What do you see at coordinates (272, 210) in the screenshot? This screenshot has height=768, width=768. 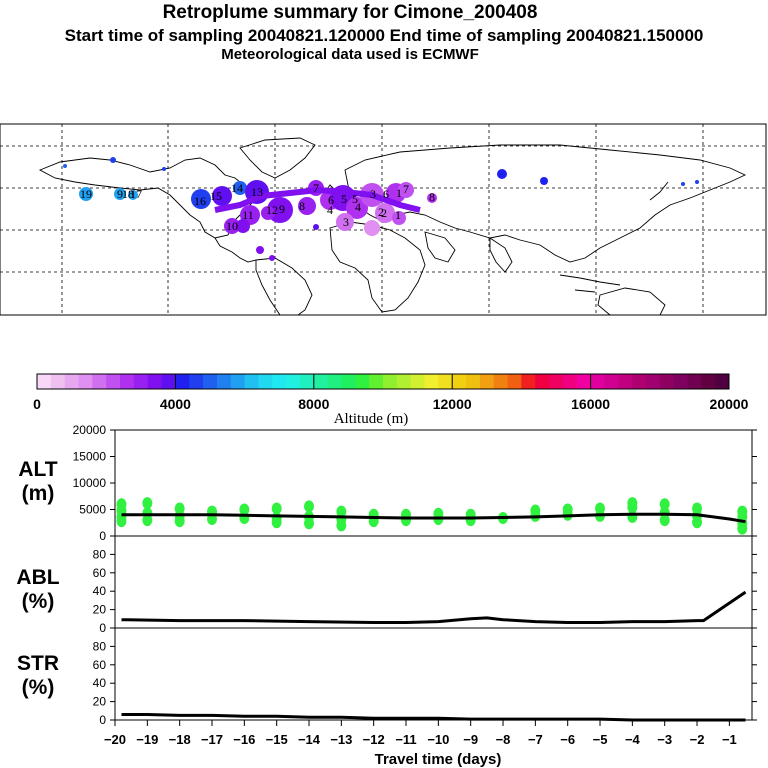 I see `map-day-label: 12` at bounding box center [272, 210].